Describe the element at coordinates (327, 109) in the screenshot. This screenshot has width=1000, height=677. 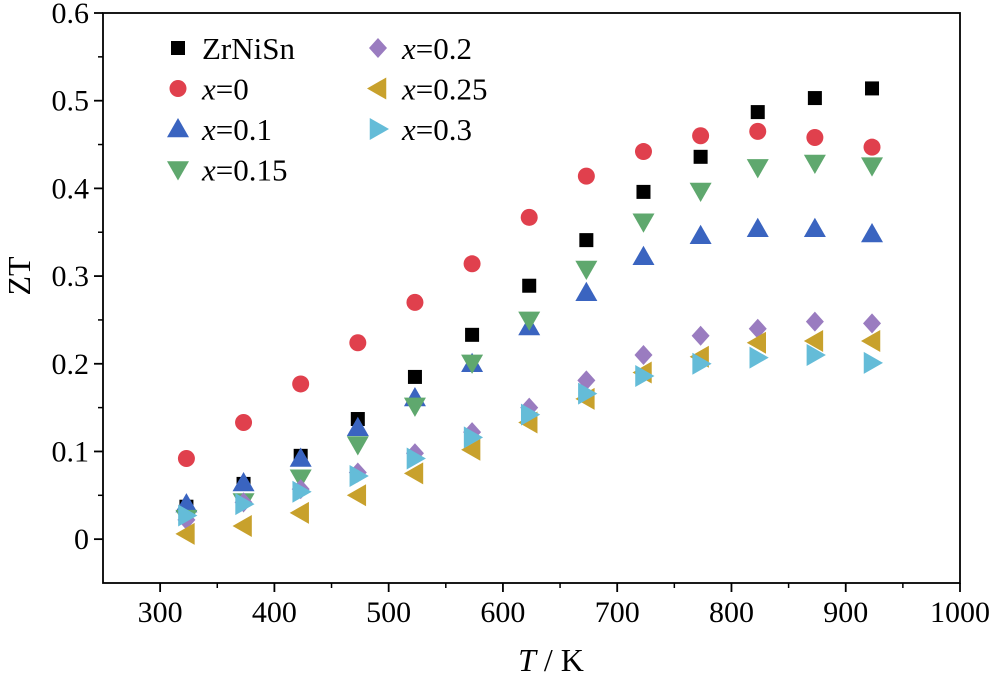
I see `legend: ZrNiSn x=0 x=0.1 x=0.15 x=0.2 x=0.25 x=0.3` at that location.